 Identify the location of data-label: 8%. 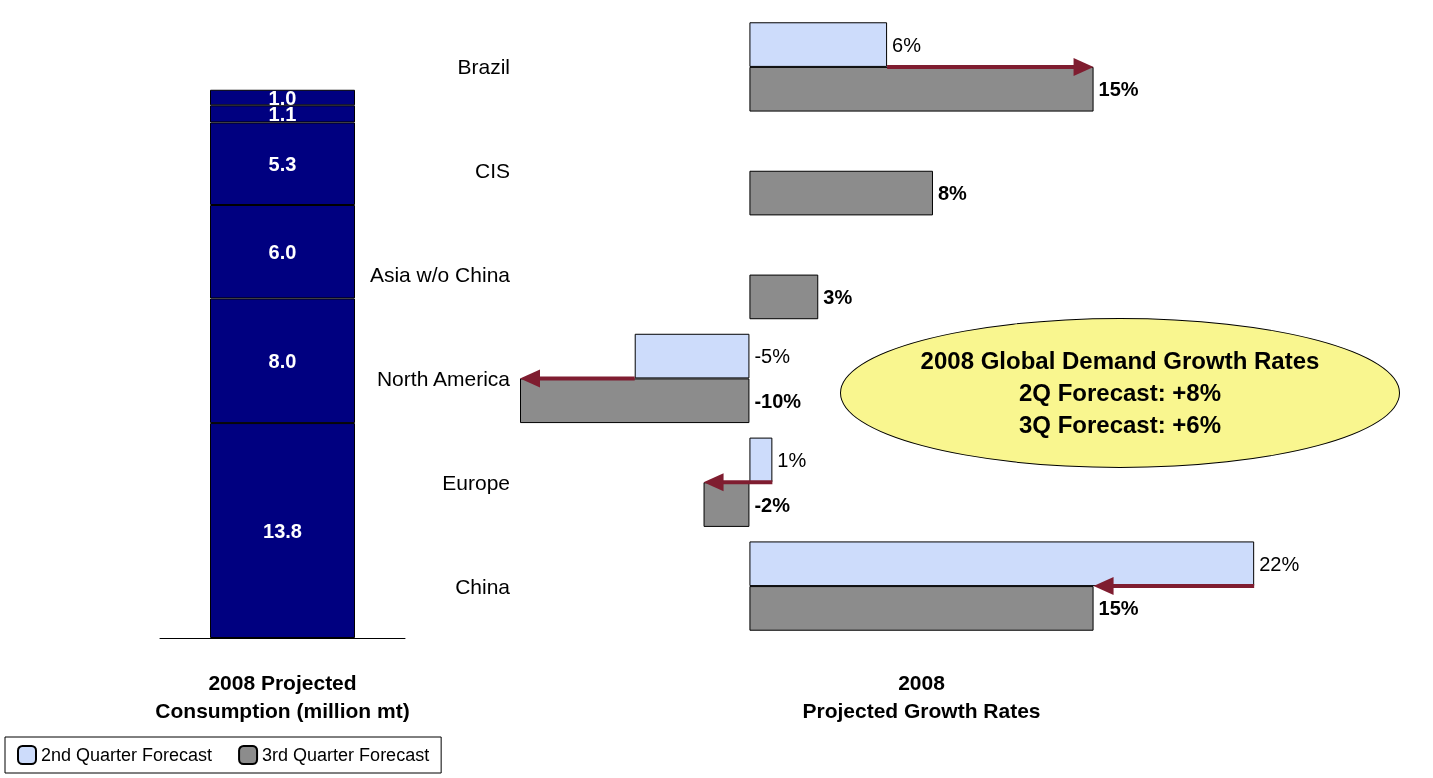
(952, 193).